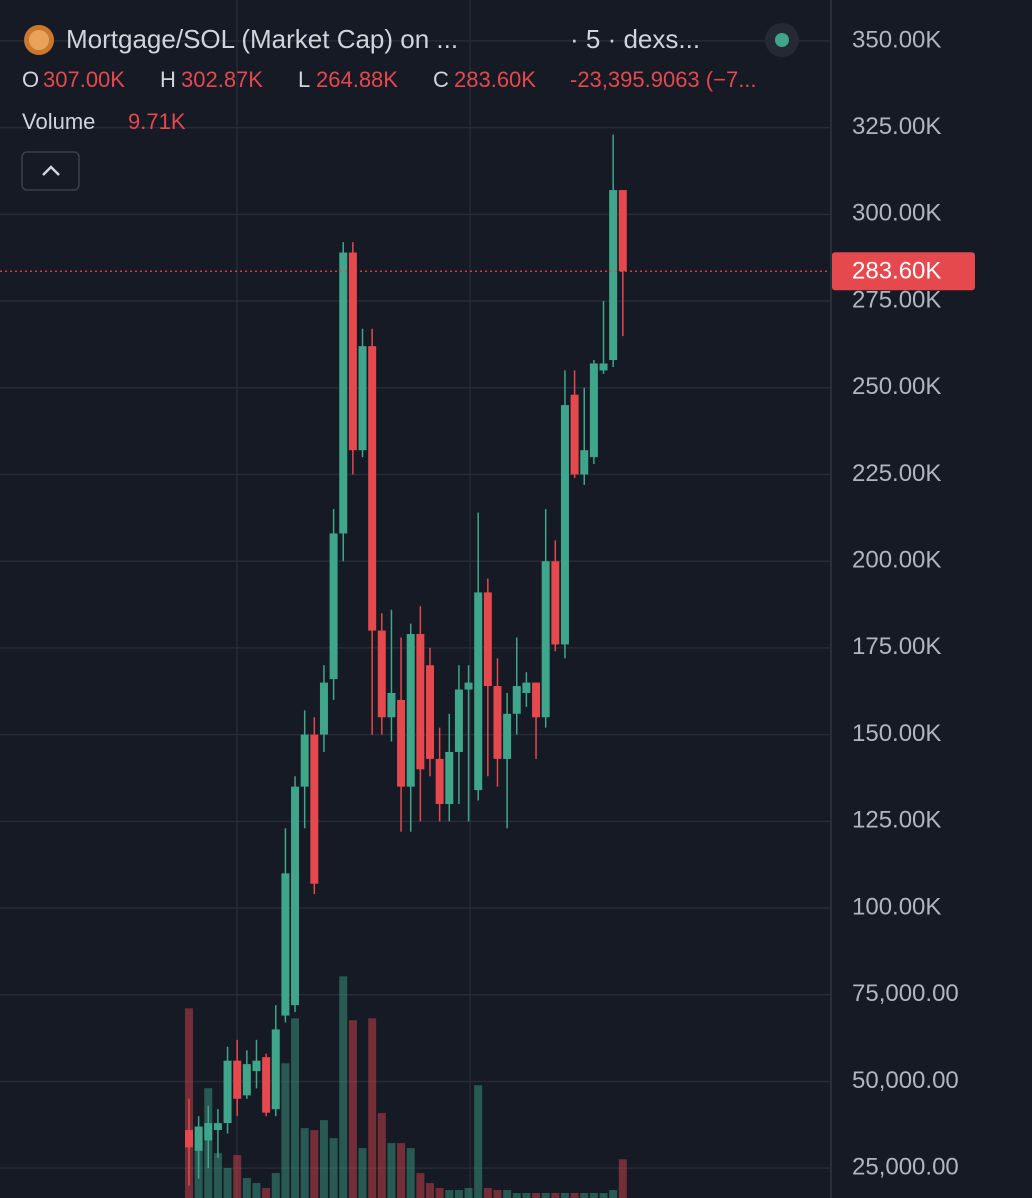 This screenshot has height=1198, width=1032. What do you see at coordinates (896, 386) in the screenshot?
I see `y-tick-label: 250.00K` at bounding box center [896, 386].